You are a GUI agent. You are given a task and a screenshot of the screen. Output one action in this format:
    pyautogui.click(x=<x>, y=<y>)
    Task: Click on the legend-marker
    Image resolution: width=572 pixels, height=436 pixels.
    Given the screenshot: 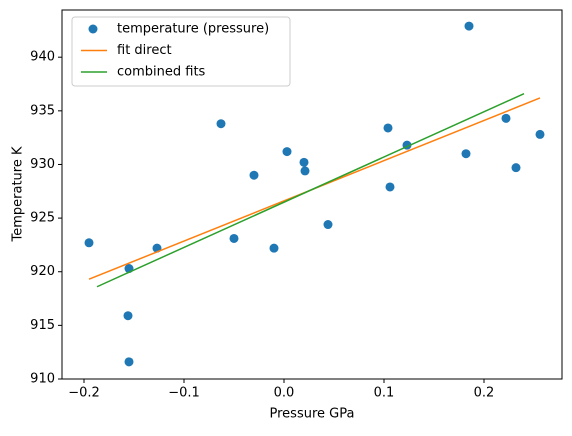 What is the action you would take?
    pyautogui.click(x=93, y=29)
    